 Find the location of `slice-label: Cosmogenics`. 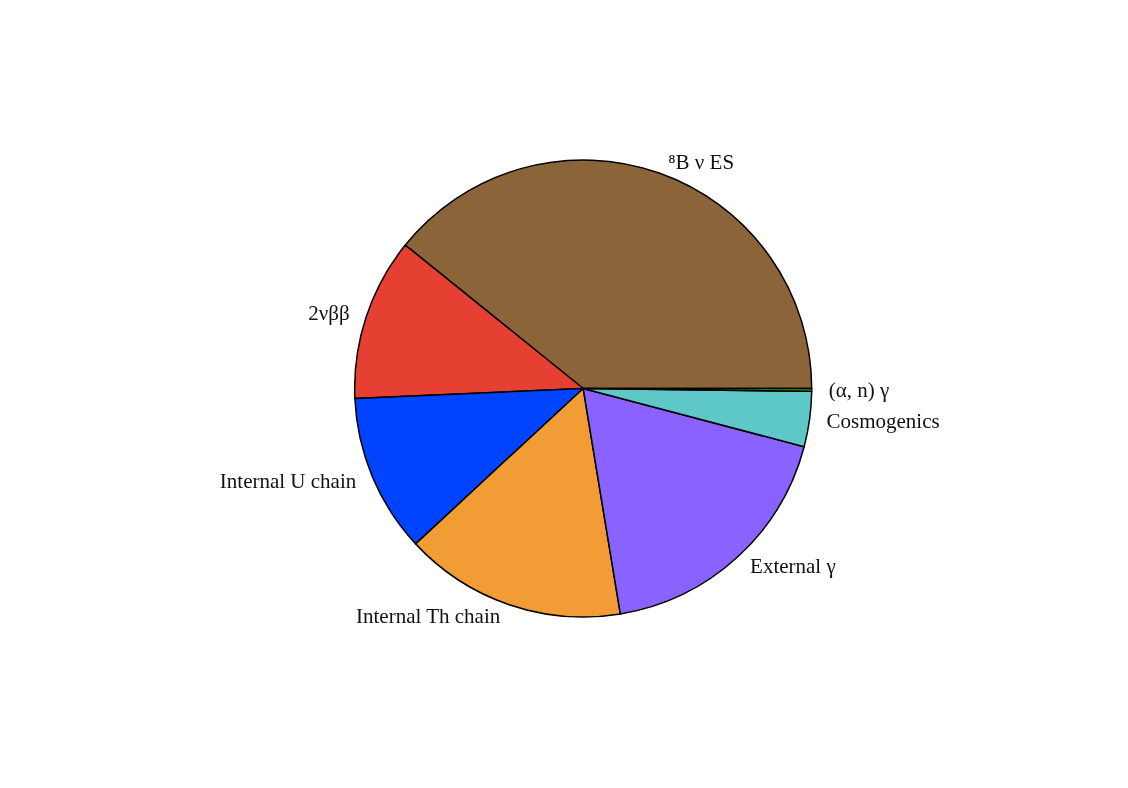

slice-label: Cosmogenics is located at coordinates (883, 420).